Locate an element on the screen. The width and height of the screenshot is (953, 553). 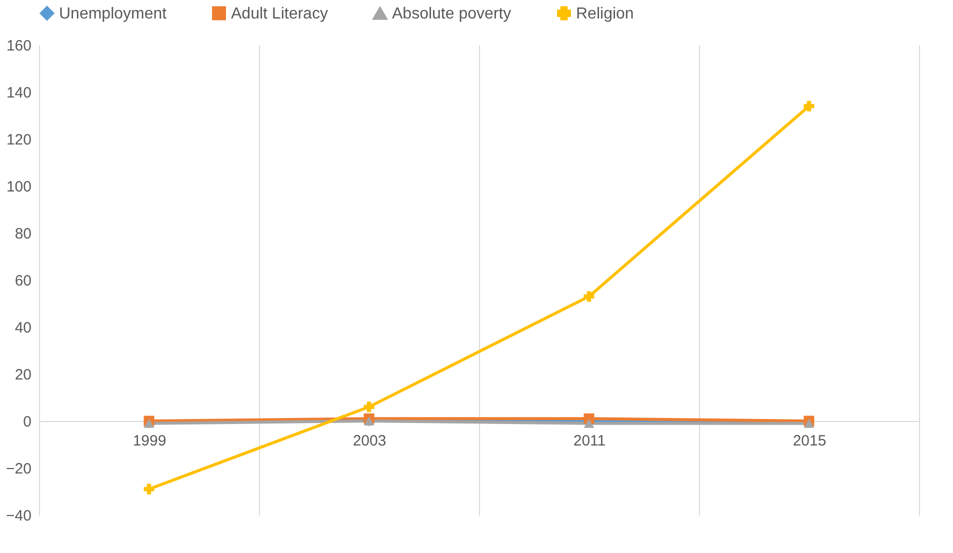
y-tick-label: 140 is located at coordinates (19, 93).